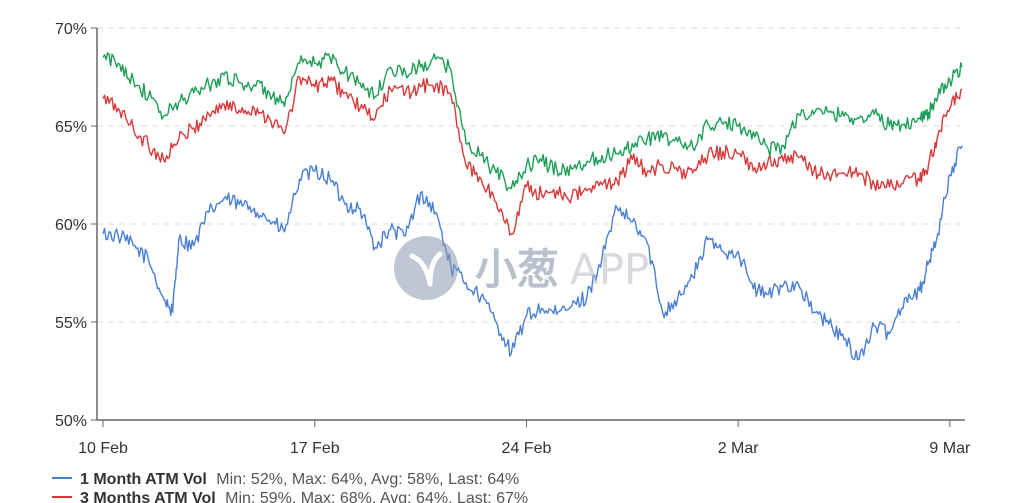  Describe the element at coordinates (315, 448) in the screenshot. I see `x-tick-label: 17 Feb` at that location.